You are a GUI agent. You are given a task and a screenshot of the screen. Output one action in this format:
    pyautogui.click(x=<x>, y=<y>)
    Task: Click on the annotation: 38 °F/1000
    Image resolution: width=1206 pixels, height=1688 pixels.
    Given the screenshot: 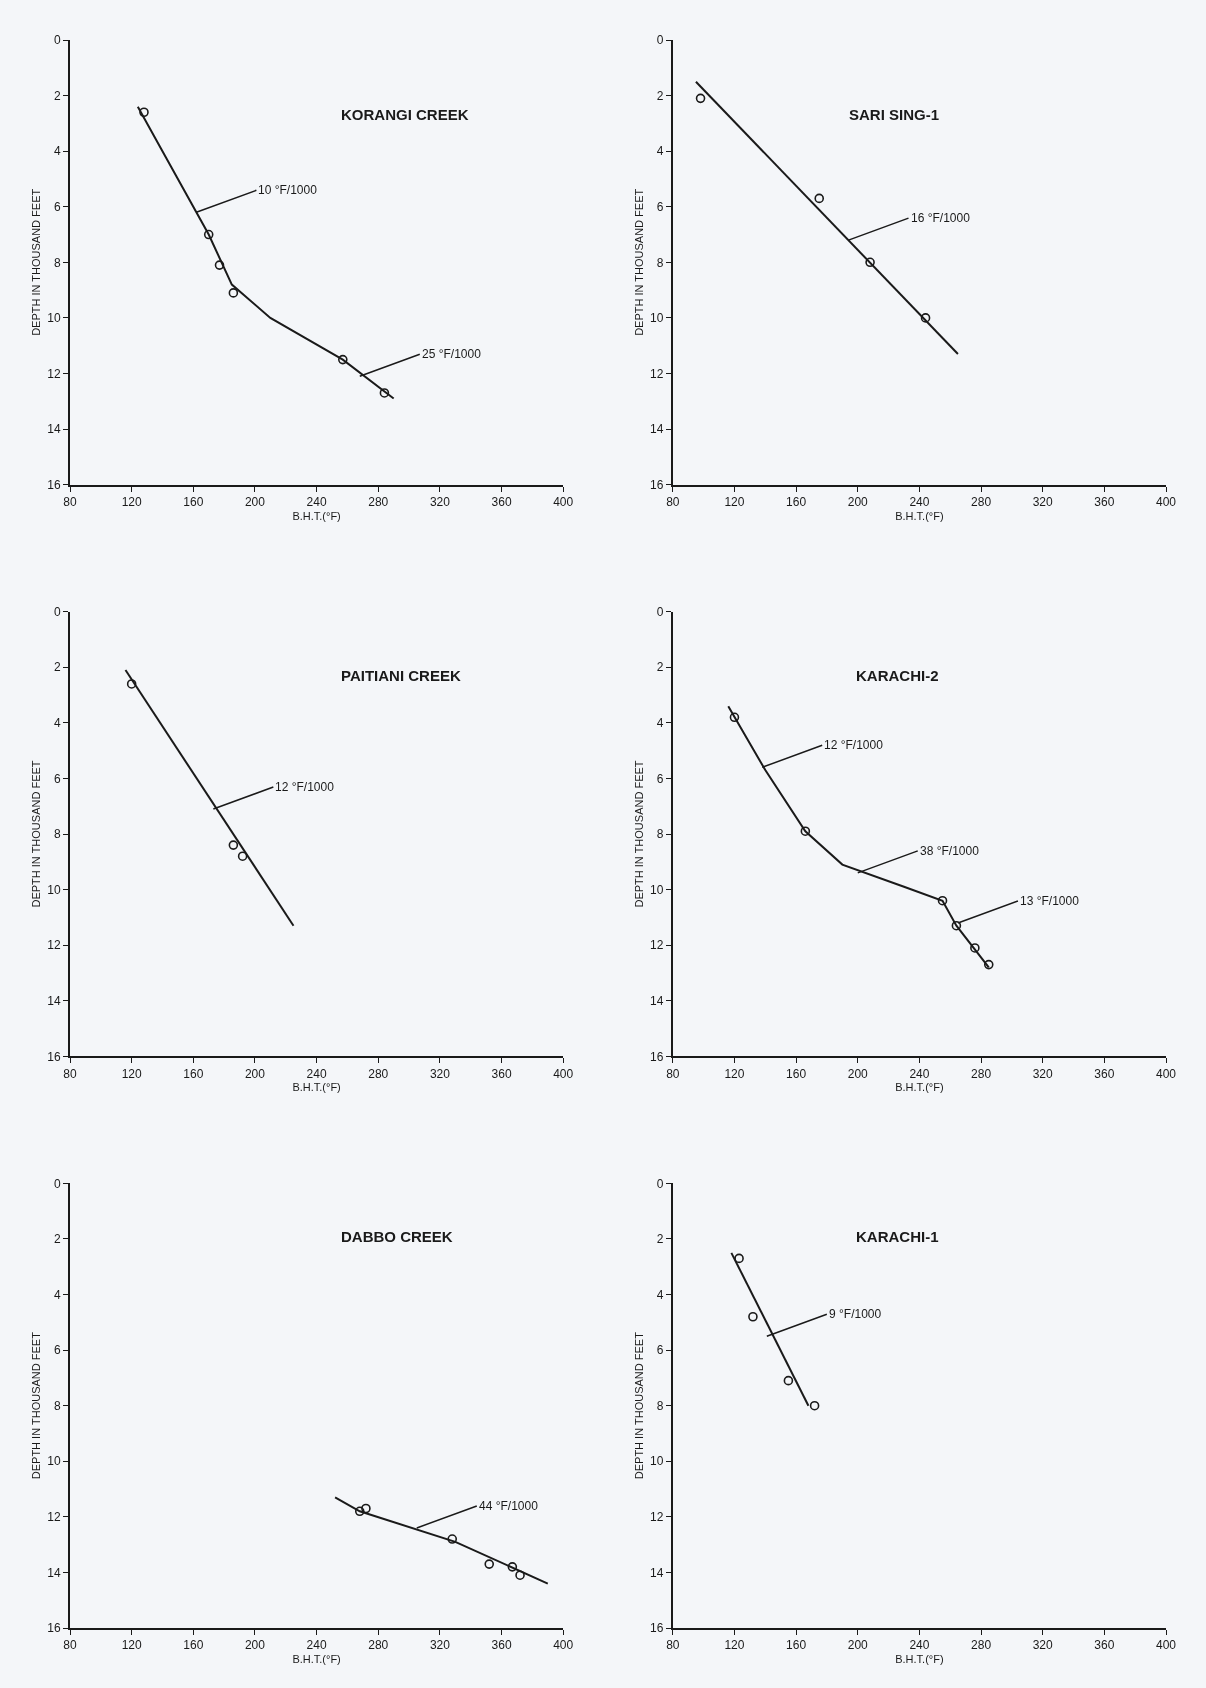 What is the action you would take?
    pyautogui.click(x=950, y=851)
    